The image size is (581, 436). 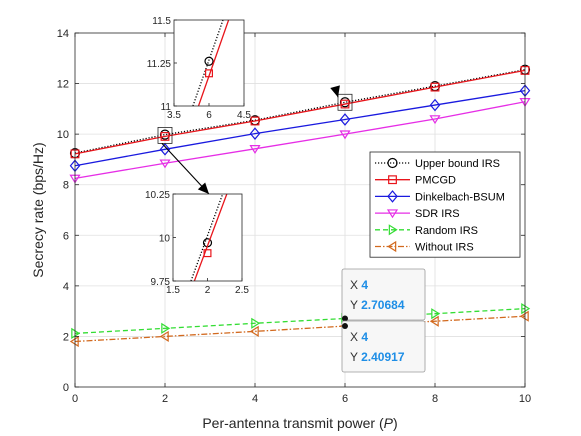 I want to click on legend-box, so click(x=445, y=204).